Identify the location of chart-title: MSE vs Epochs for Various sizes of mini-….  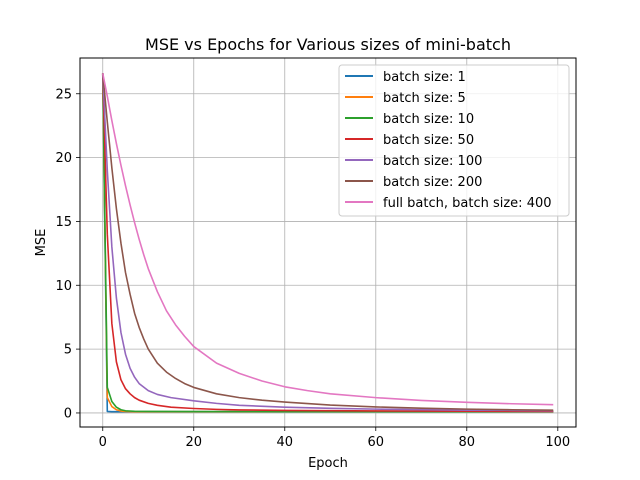
(328, 44).